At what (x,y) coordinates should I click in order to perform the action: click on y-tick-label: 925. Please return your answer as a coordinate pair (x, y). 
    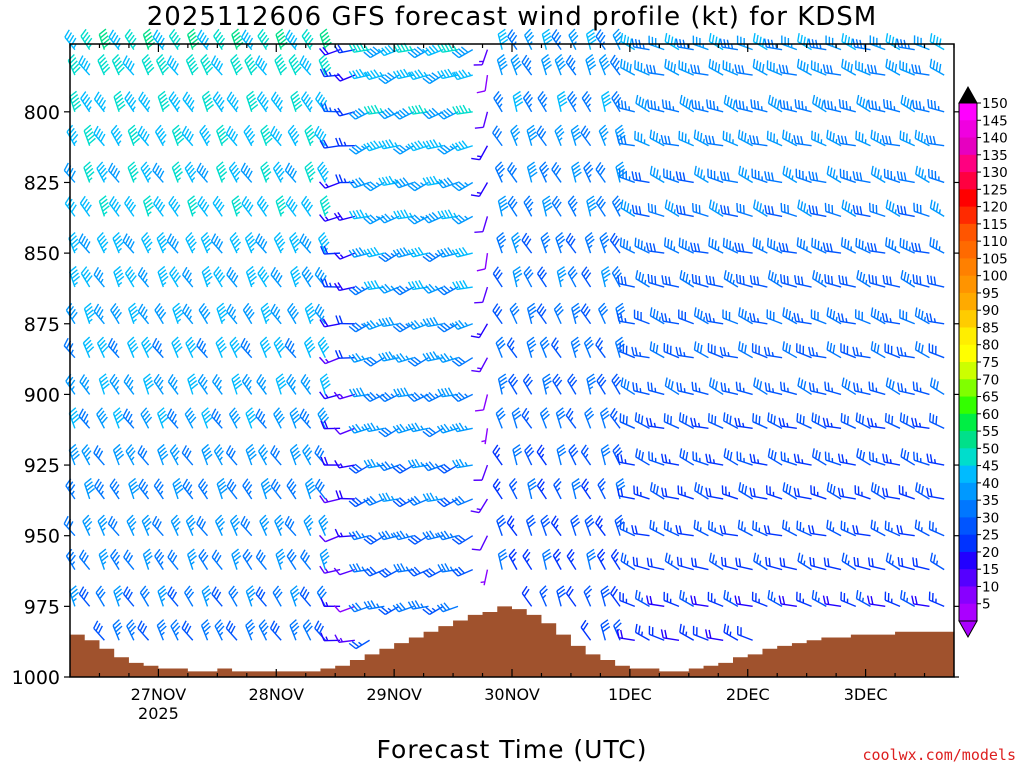
    Looking at the image, I should click on (42, 466).